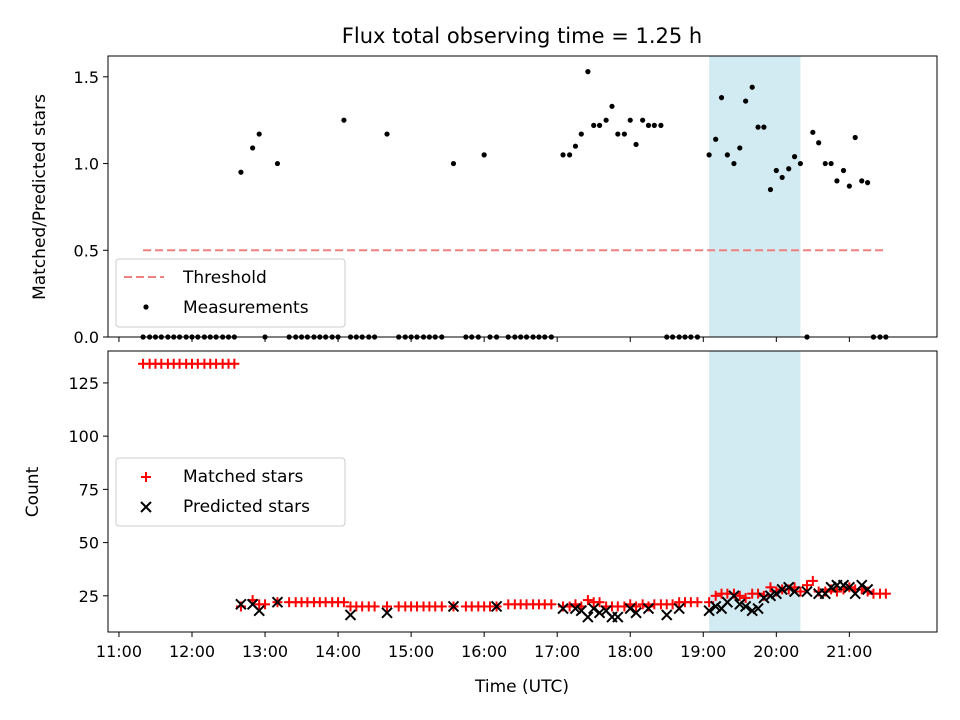  Describe the element at coordinates (86, 77) in the screenshot. I see `top-y-tick-label: 1.5` at that location.